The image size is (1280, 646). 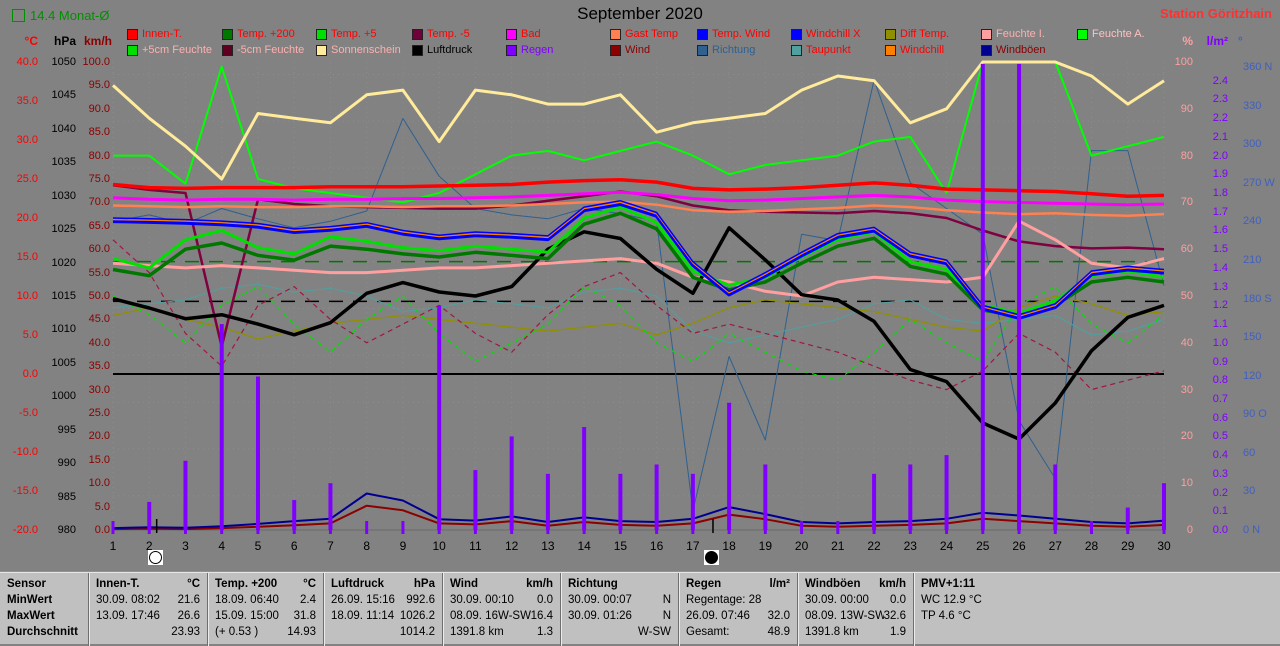 What do you see at coordinates (1220, 155) in the screenshot?
I see `y-axis-label-lm2: 2.0` at bounding box center [1220, 155].